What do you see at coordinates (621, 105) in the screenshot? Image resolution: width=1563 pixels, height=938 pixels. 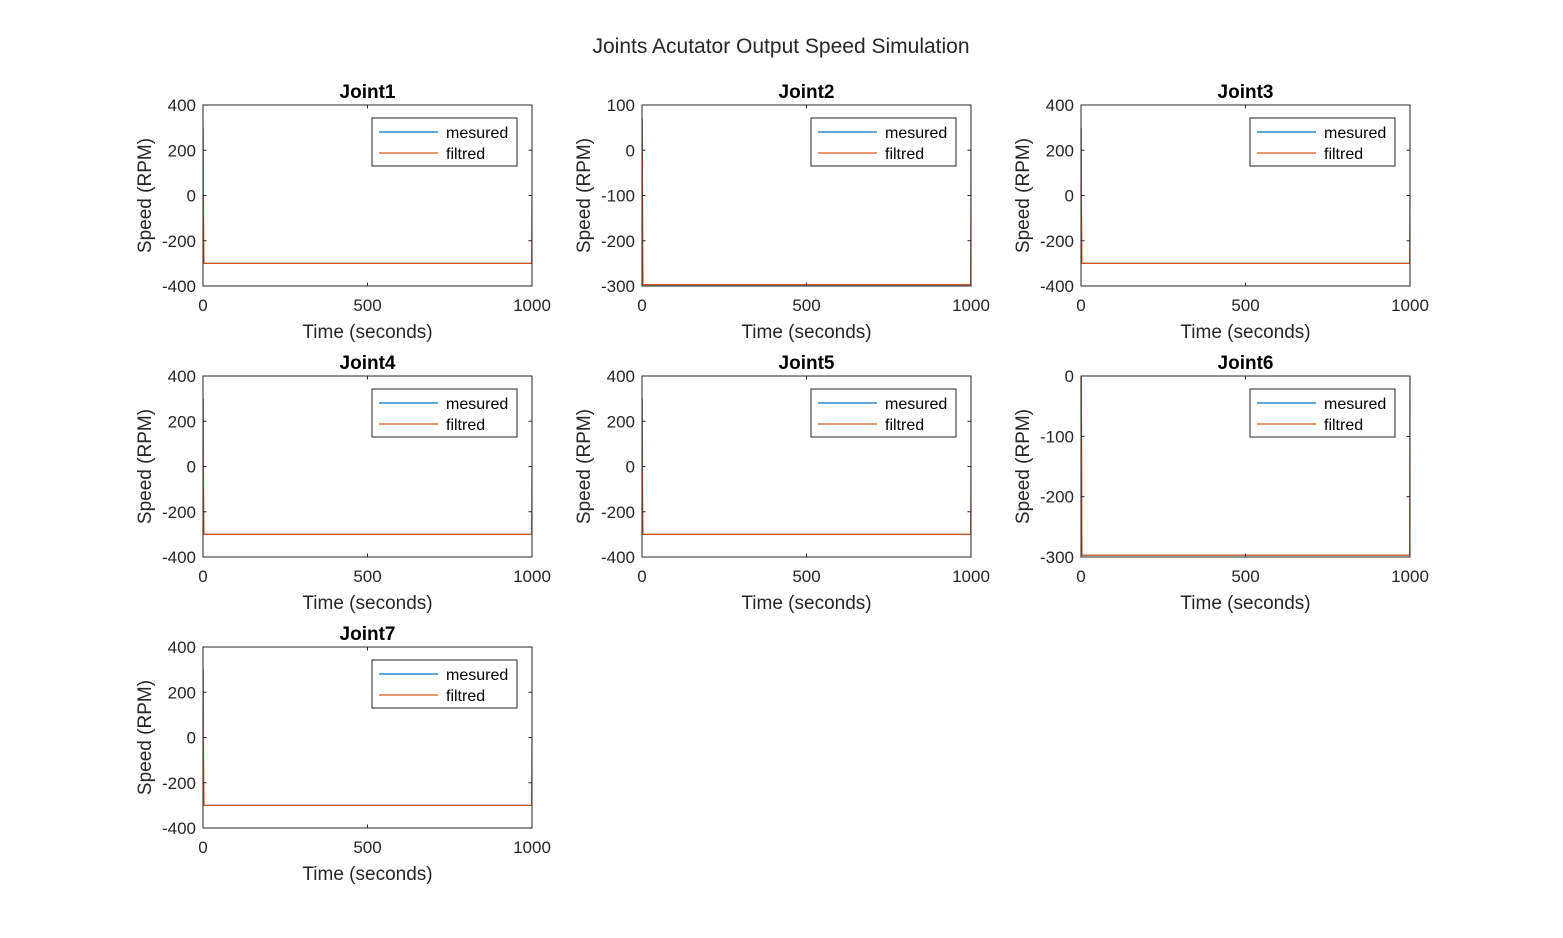 I see `y-tick-label: 100` at bounding box center [621, 105].